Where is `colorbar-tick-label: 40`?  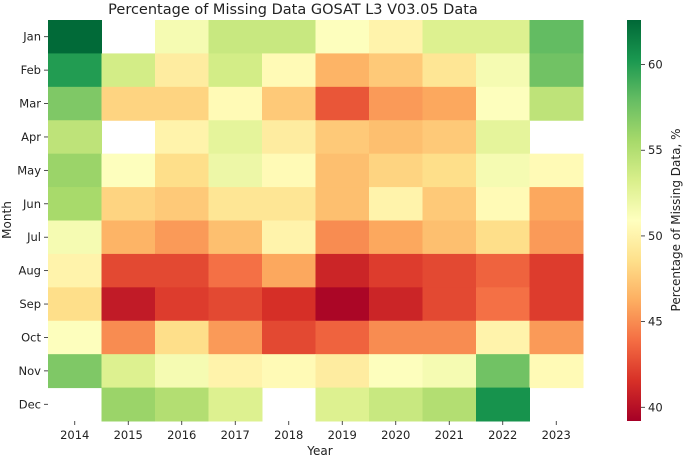 colorbar-tick-label: 40 is located at coordinates (655, 407).